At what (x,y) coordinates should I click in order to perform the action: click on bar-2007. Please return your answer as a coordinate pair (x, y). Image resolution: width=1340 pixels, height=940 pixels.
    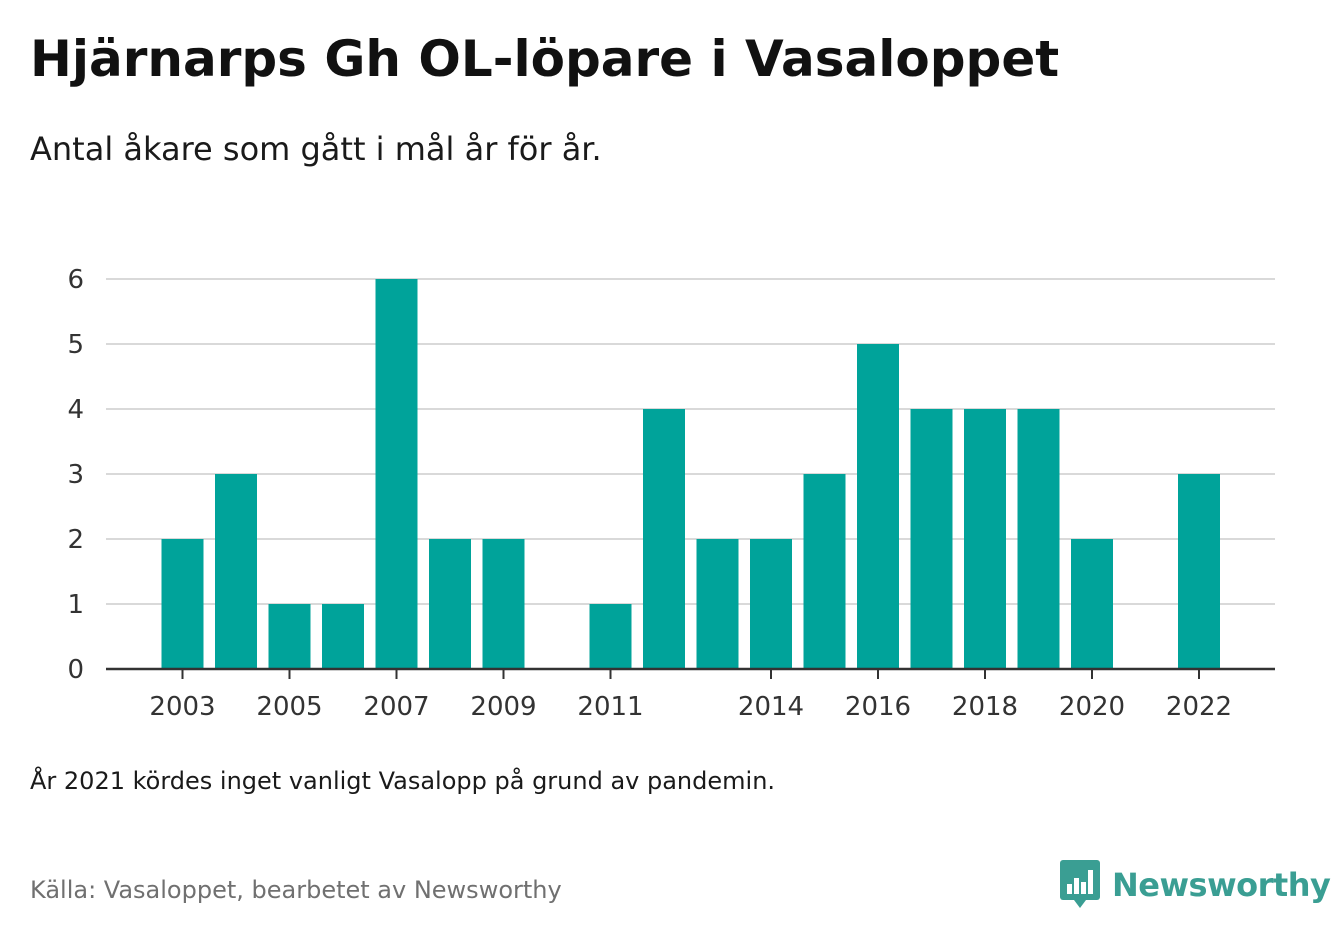
    Looking at the image, I should click on (396, 474).